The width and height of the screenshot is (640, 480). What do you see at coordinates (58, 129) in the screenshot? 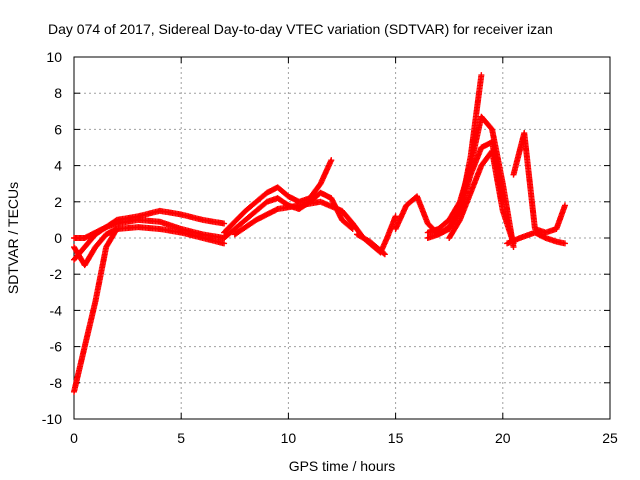
I see `y-tick-label: 6` at bounding box center [58, 129].